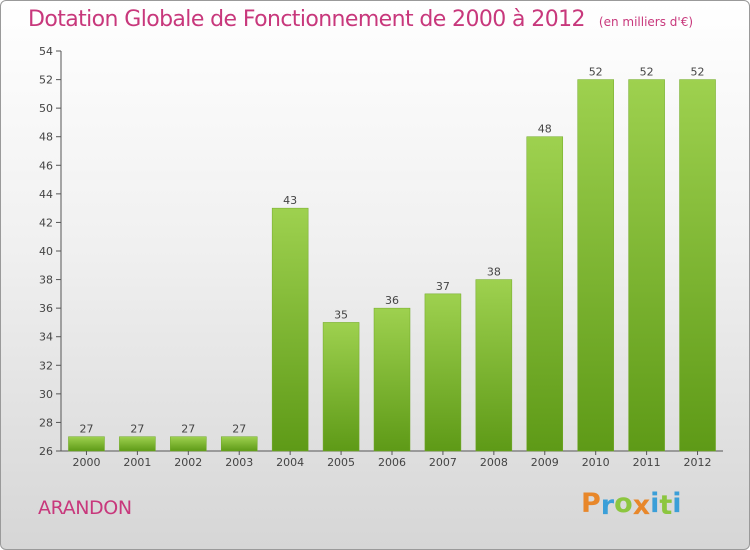 This screenshot has height=550, width=750. What do you see at coordinates (494, 272) in the screenshot?
I see `bar-value-label: 38` at bounding box center [494, 272].